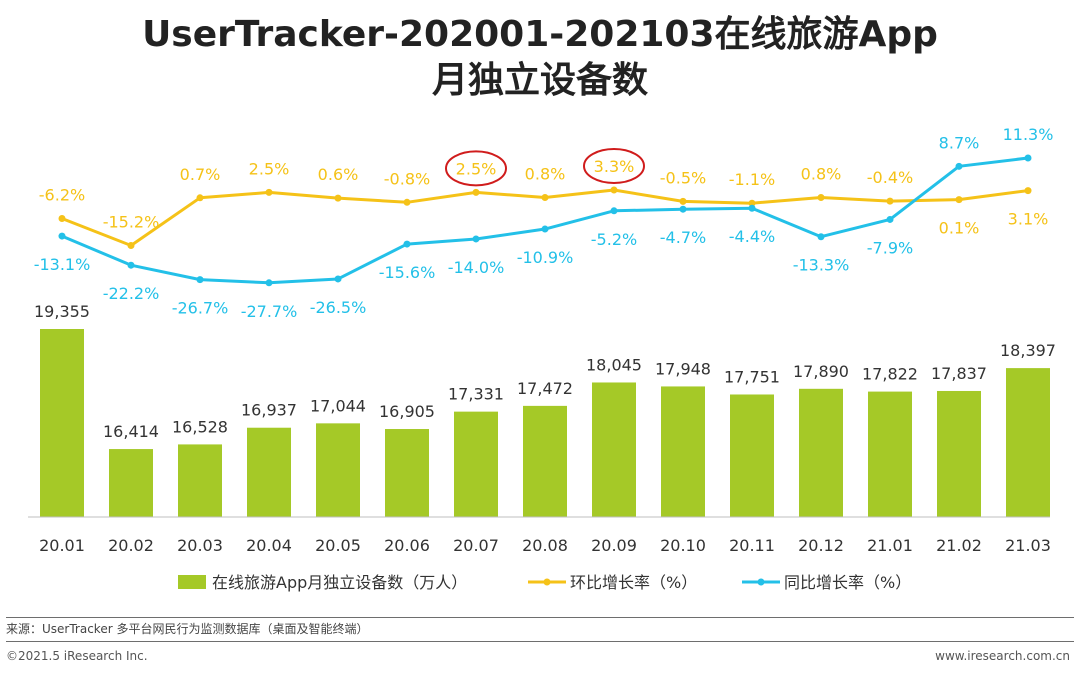 This screenshot has width=1080, height=677. I want to click on legend-mom-dot, so click(547, 582).